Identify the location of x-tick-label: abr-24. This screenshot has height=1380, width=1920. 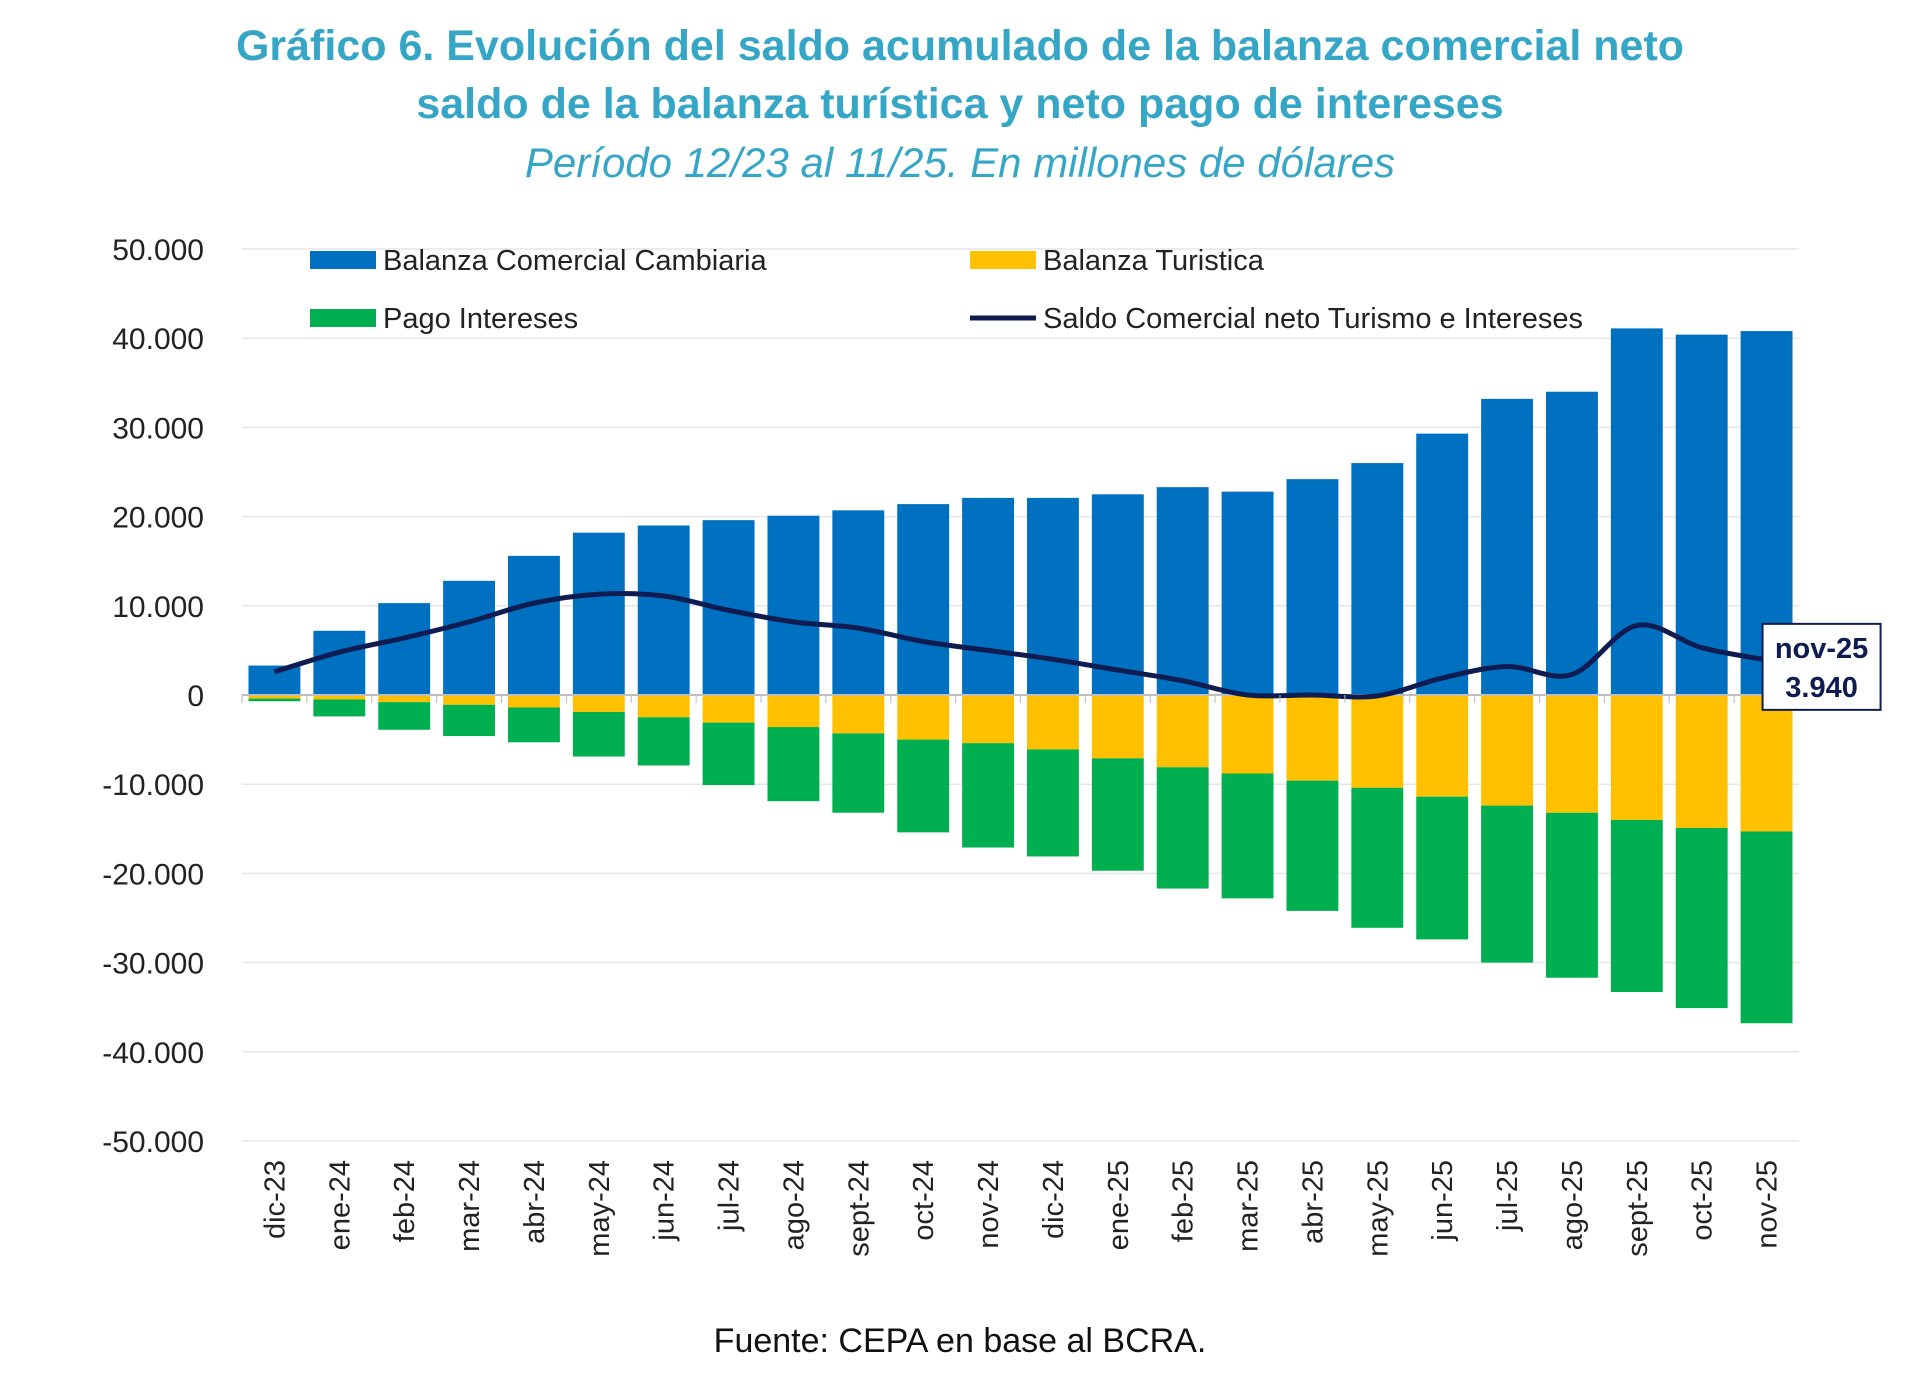
(535, 1202).